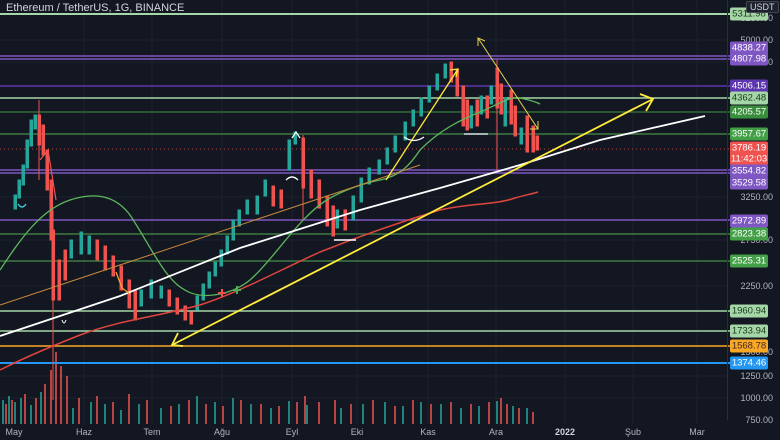 The height and width of the screenshot is (440, 780). What do you see at coordinates (759, 420) in the screenshot?
I see `price-axis-tick: 750.00` at bounding box center [759, 420].